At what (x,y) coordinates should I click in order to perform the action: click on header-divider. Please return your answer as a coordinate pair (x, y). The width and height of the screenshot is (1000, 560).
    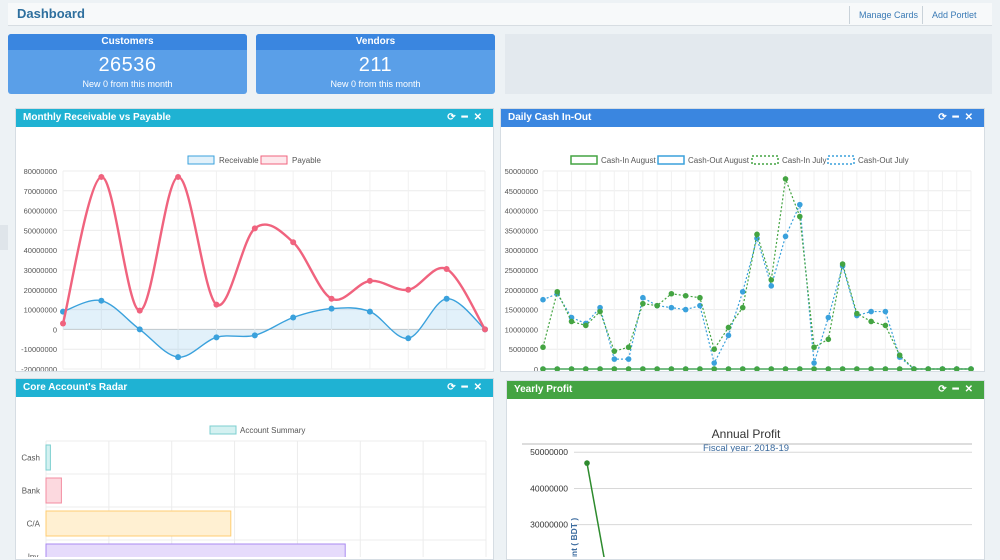
    Looking at the image, I should click on (922, 15).